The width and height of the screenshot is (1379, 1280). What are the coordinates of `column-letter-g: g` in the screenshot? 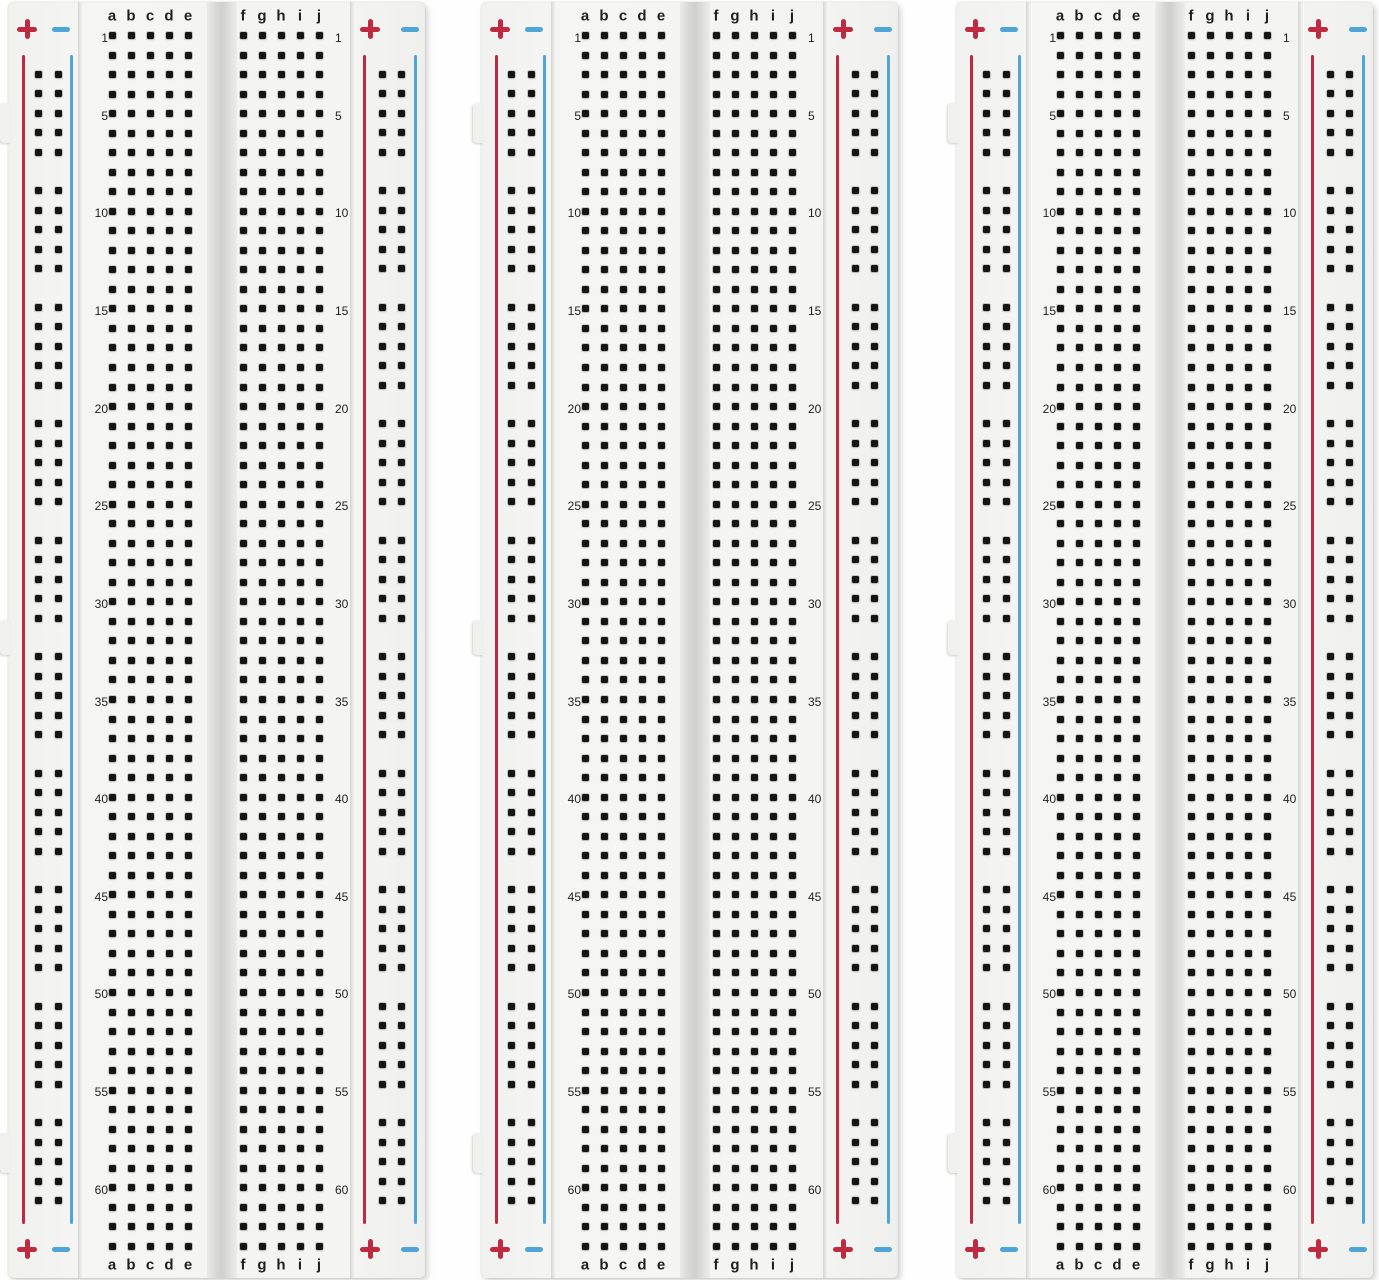 It's located at (262, 16).